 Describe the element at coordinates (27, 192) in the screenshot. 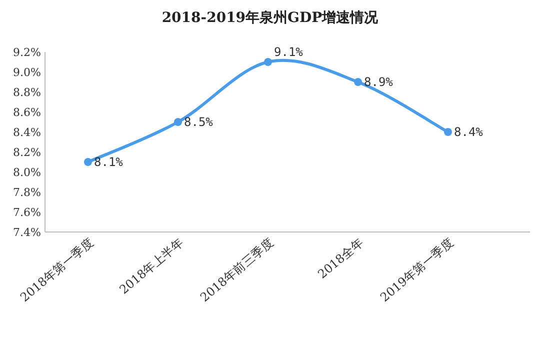

I see `y-tick-label: 7.8%` at that location.